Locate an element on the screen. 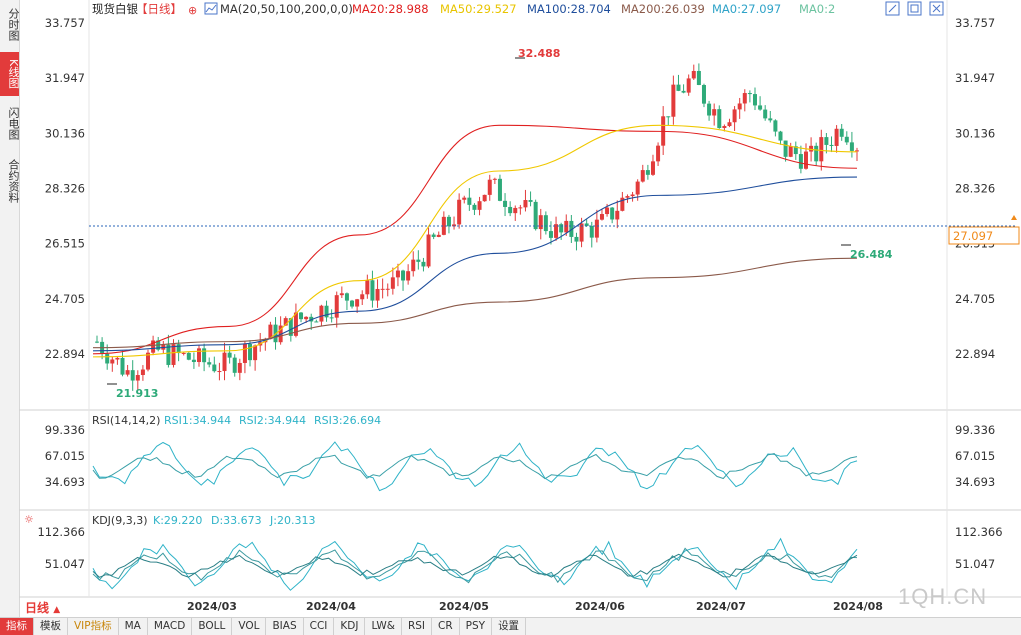 Image resolution: width=1021 pixels, height=635 pixels. kdj-title: KDJ(9,3,3) is located at coordinates (120, 520).